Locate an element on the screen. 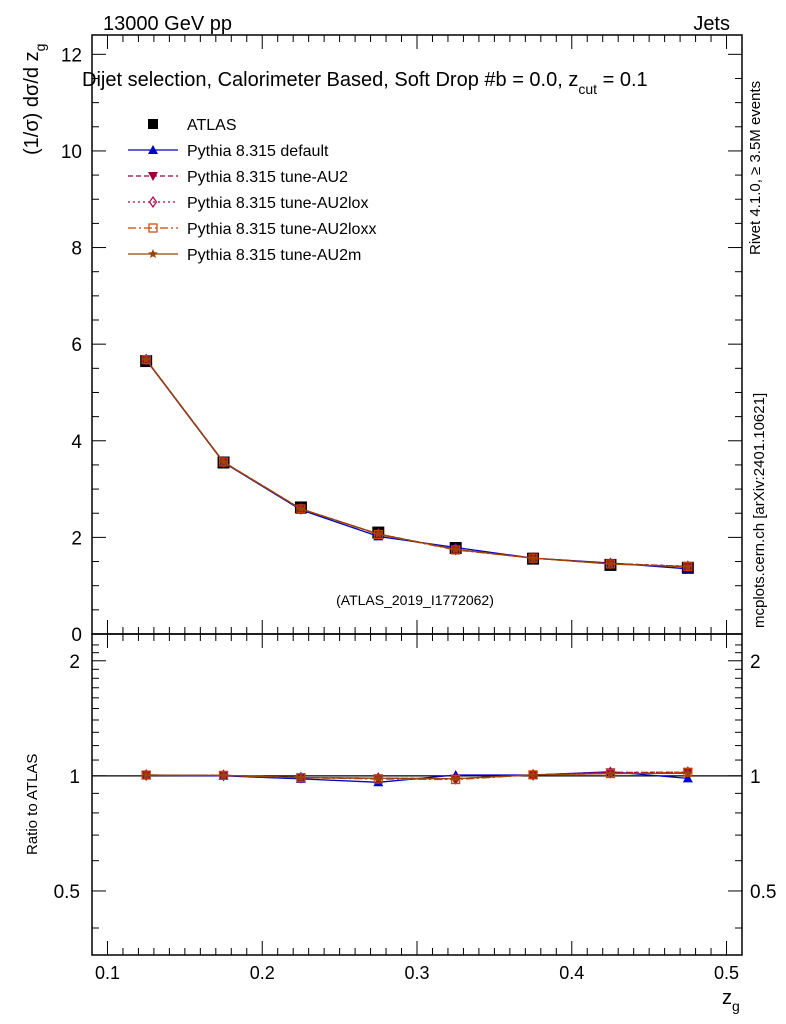 The width and height of the screenshot is (786, 1024). main-ylabel: (1/σ) dσ/d zg is located at coordinates (34, 99).